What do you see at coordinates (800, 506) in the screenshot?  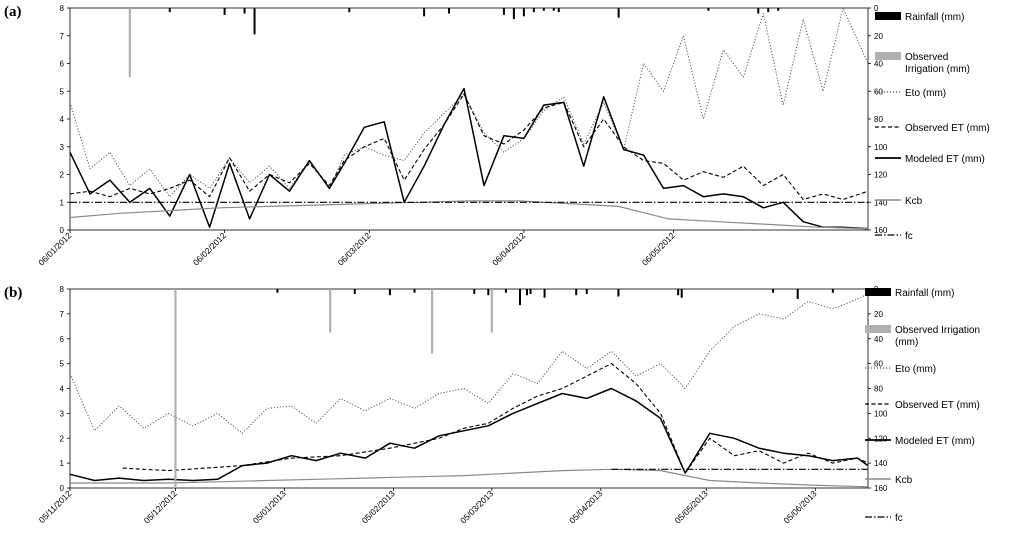 I see `x-tick-label: 05/06/2013` at bounding box center [800, 506].